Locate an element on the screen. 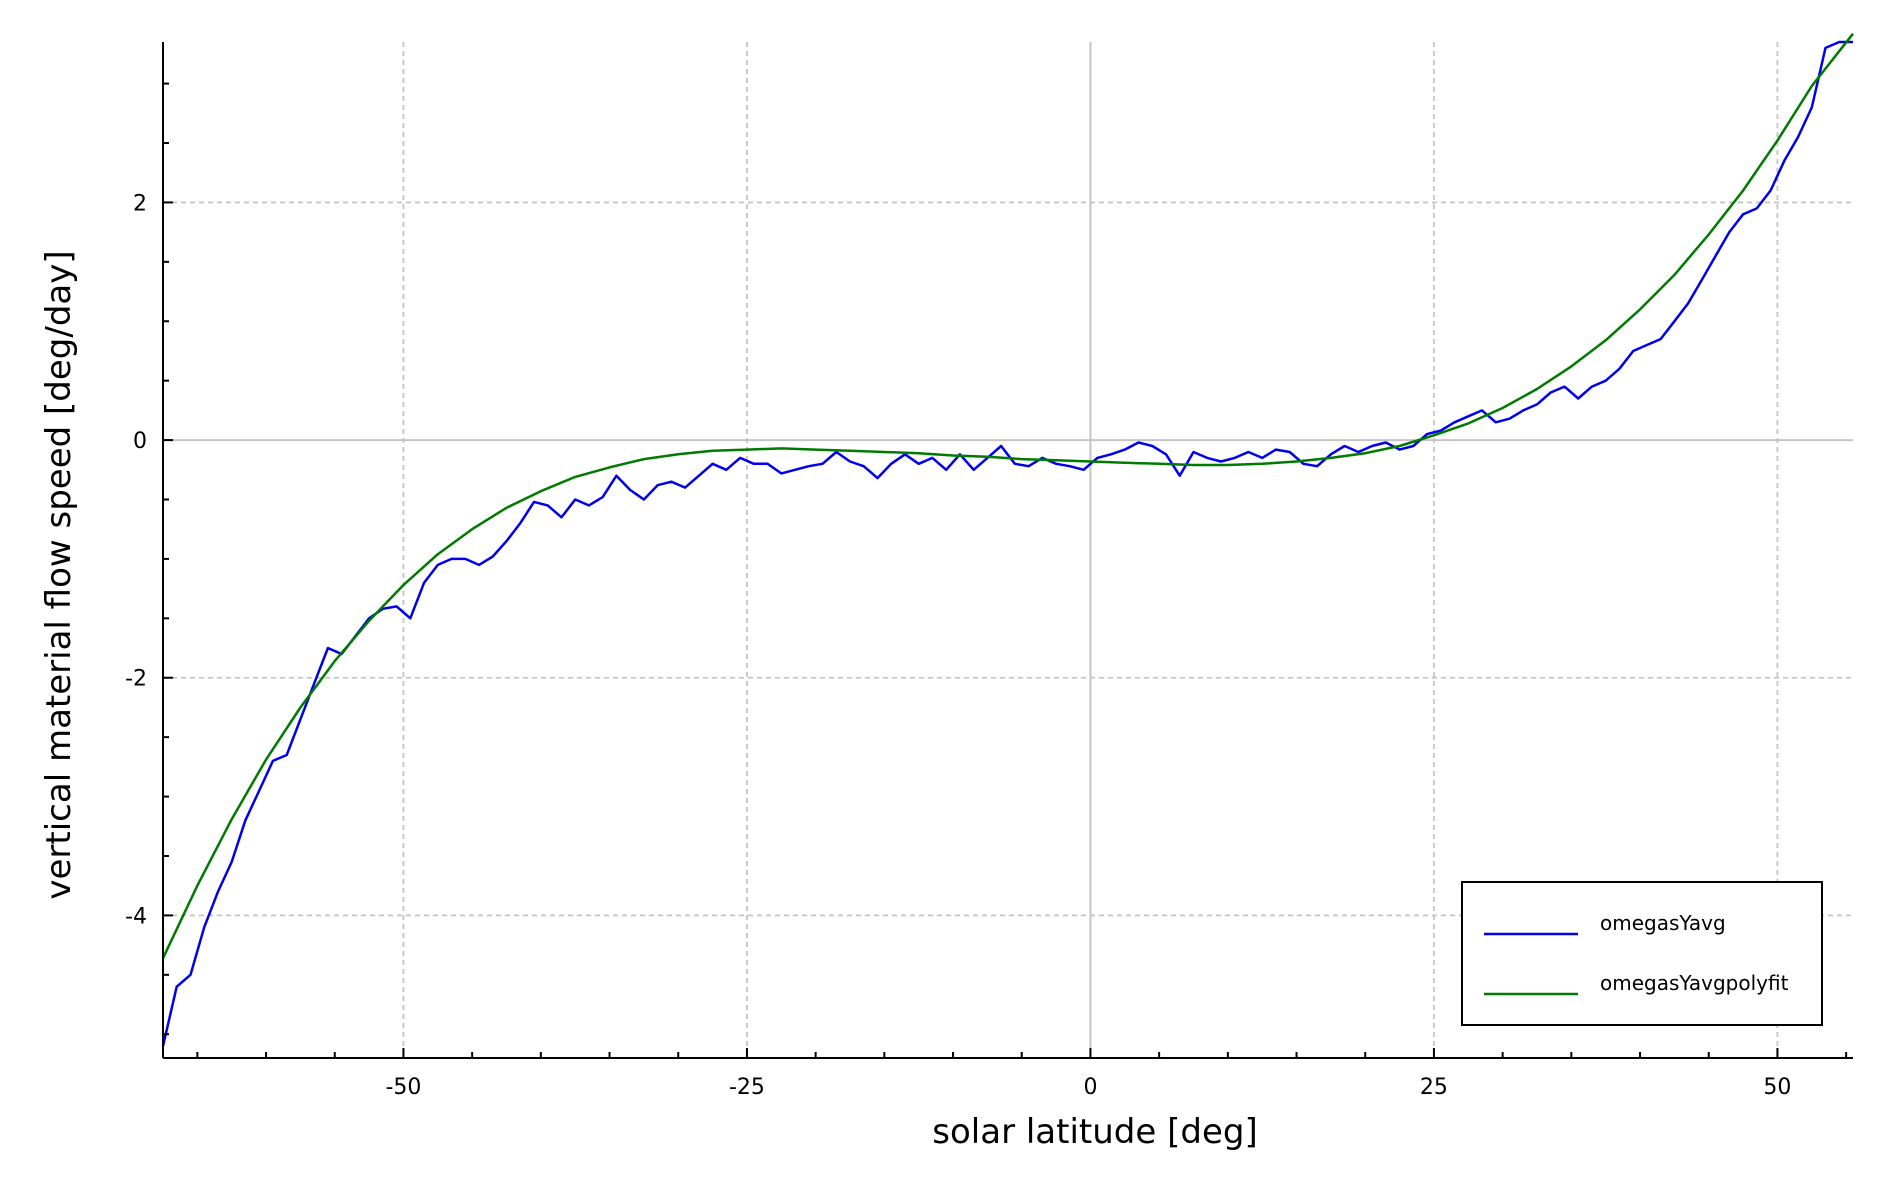 This screenshot has width=1890, height=1200. x-tick-label: 0 is located at coordinates (1090, 1087).